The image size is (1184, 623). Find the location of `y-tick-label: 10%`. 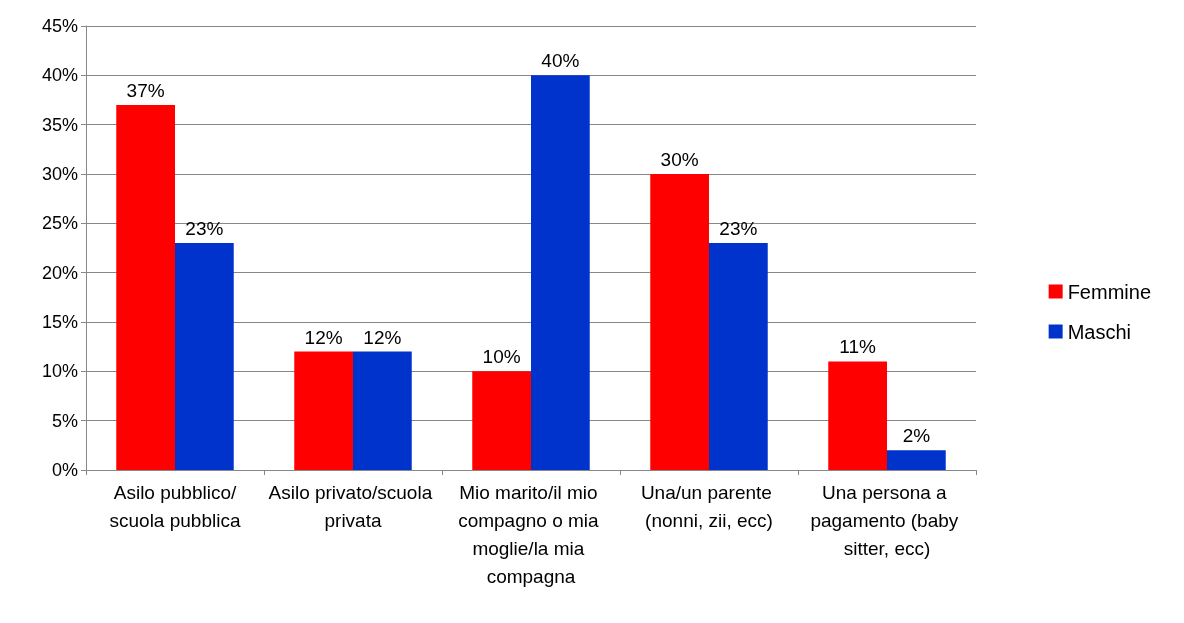

y-tick-label: 10% is located at coordinates (59, 371).